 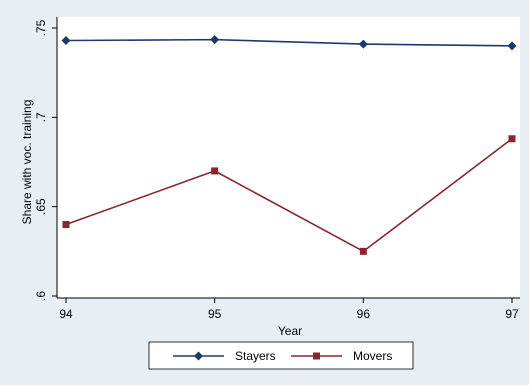 I want to click on y-tick-label: .7, so click(x=41, y=117).